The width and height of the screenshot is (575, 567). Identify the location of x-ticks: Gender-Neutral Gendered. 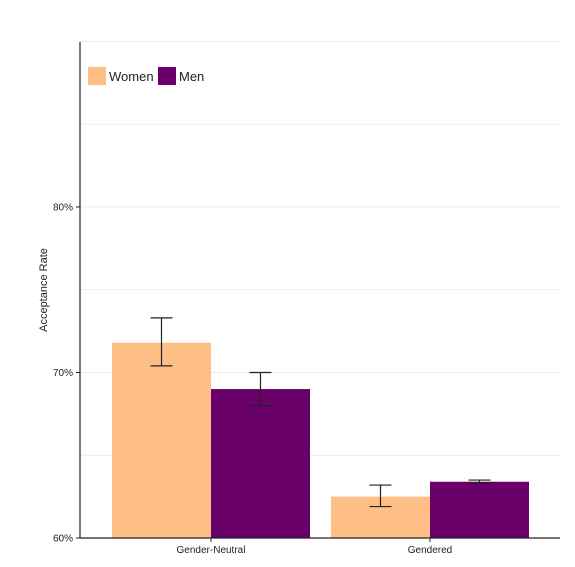
(314, 547).